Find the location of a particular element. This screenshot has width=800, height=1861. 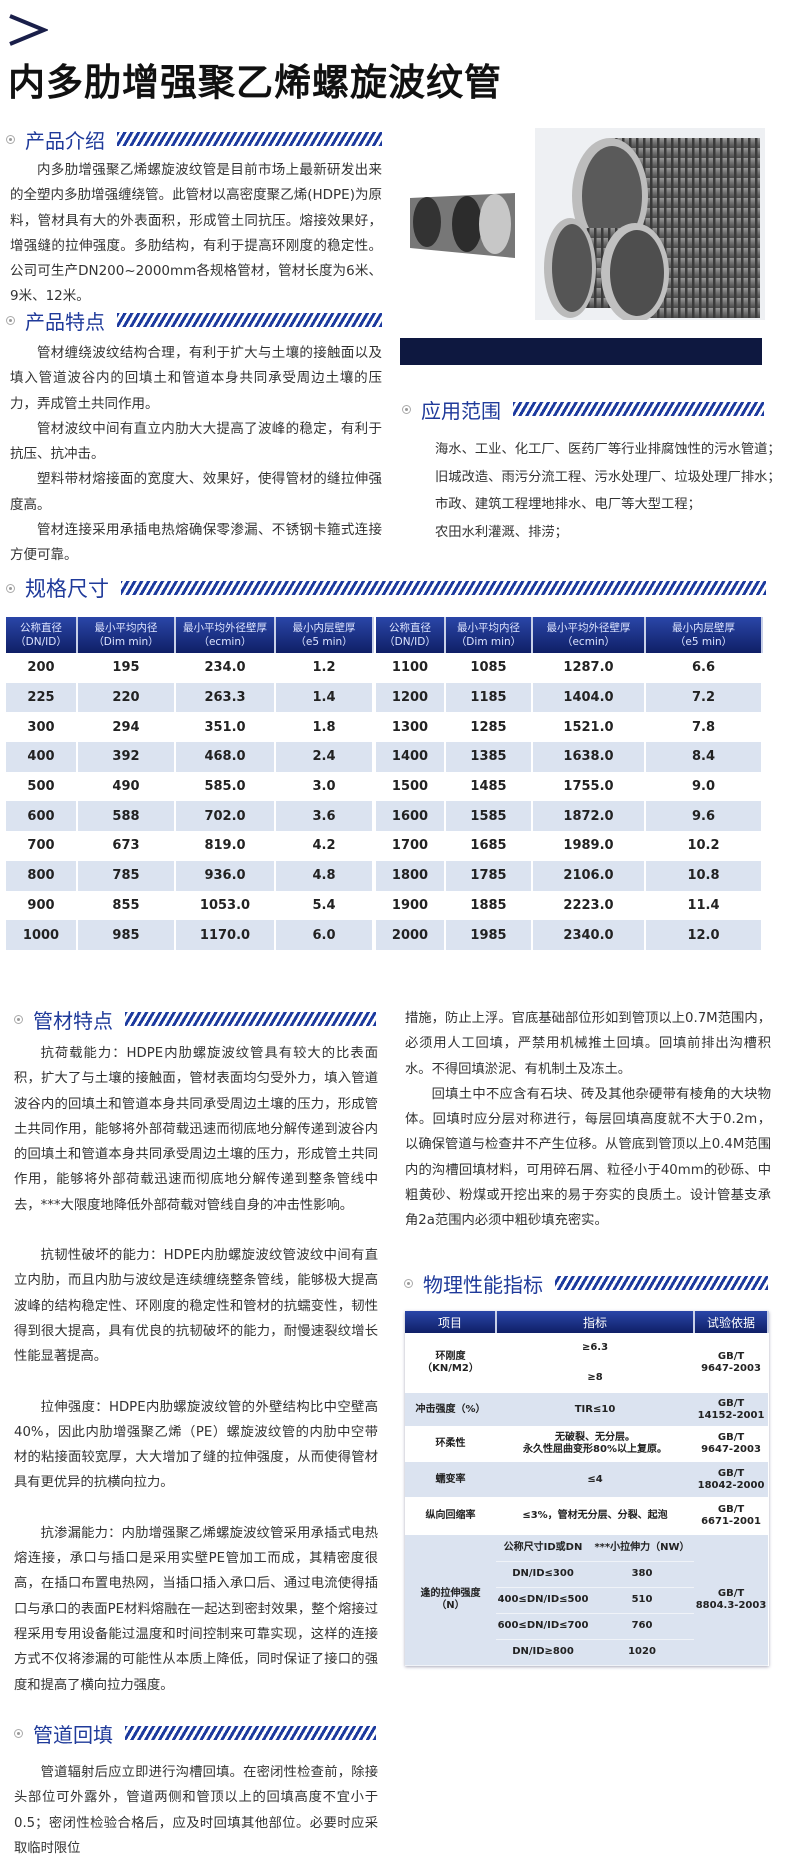

table-cell: 1.8 is located at coordinates (324, 727).